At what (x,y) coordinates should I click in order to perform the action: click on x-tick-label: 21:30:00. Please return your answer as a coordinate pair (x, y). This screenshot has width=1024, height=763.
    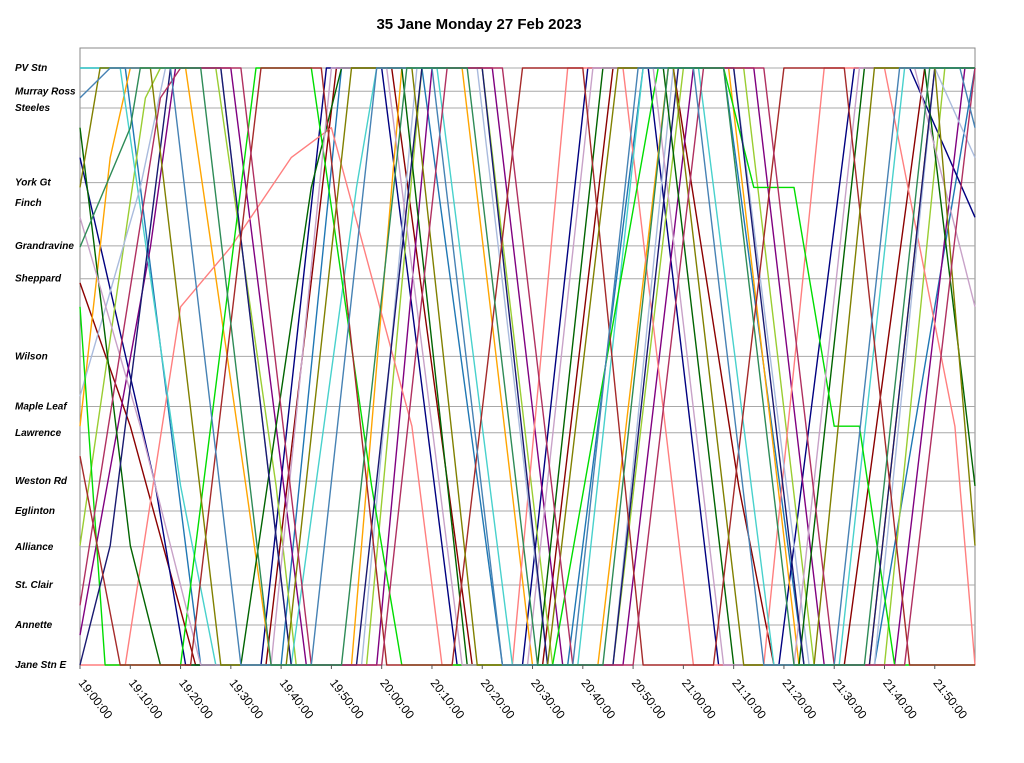
    Looking at the image, I should click on (850, 699).